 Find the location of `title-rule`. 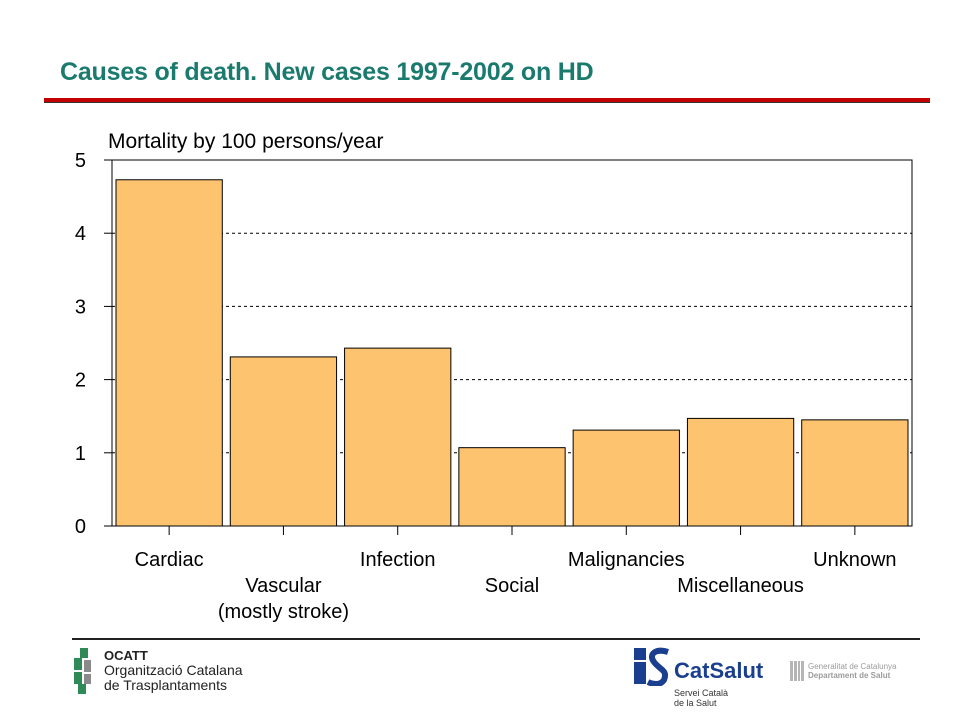

title-rule is located at coordinates (487, 100).